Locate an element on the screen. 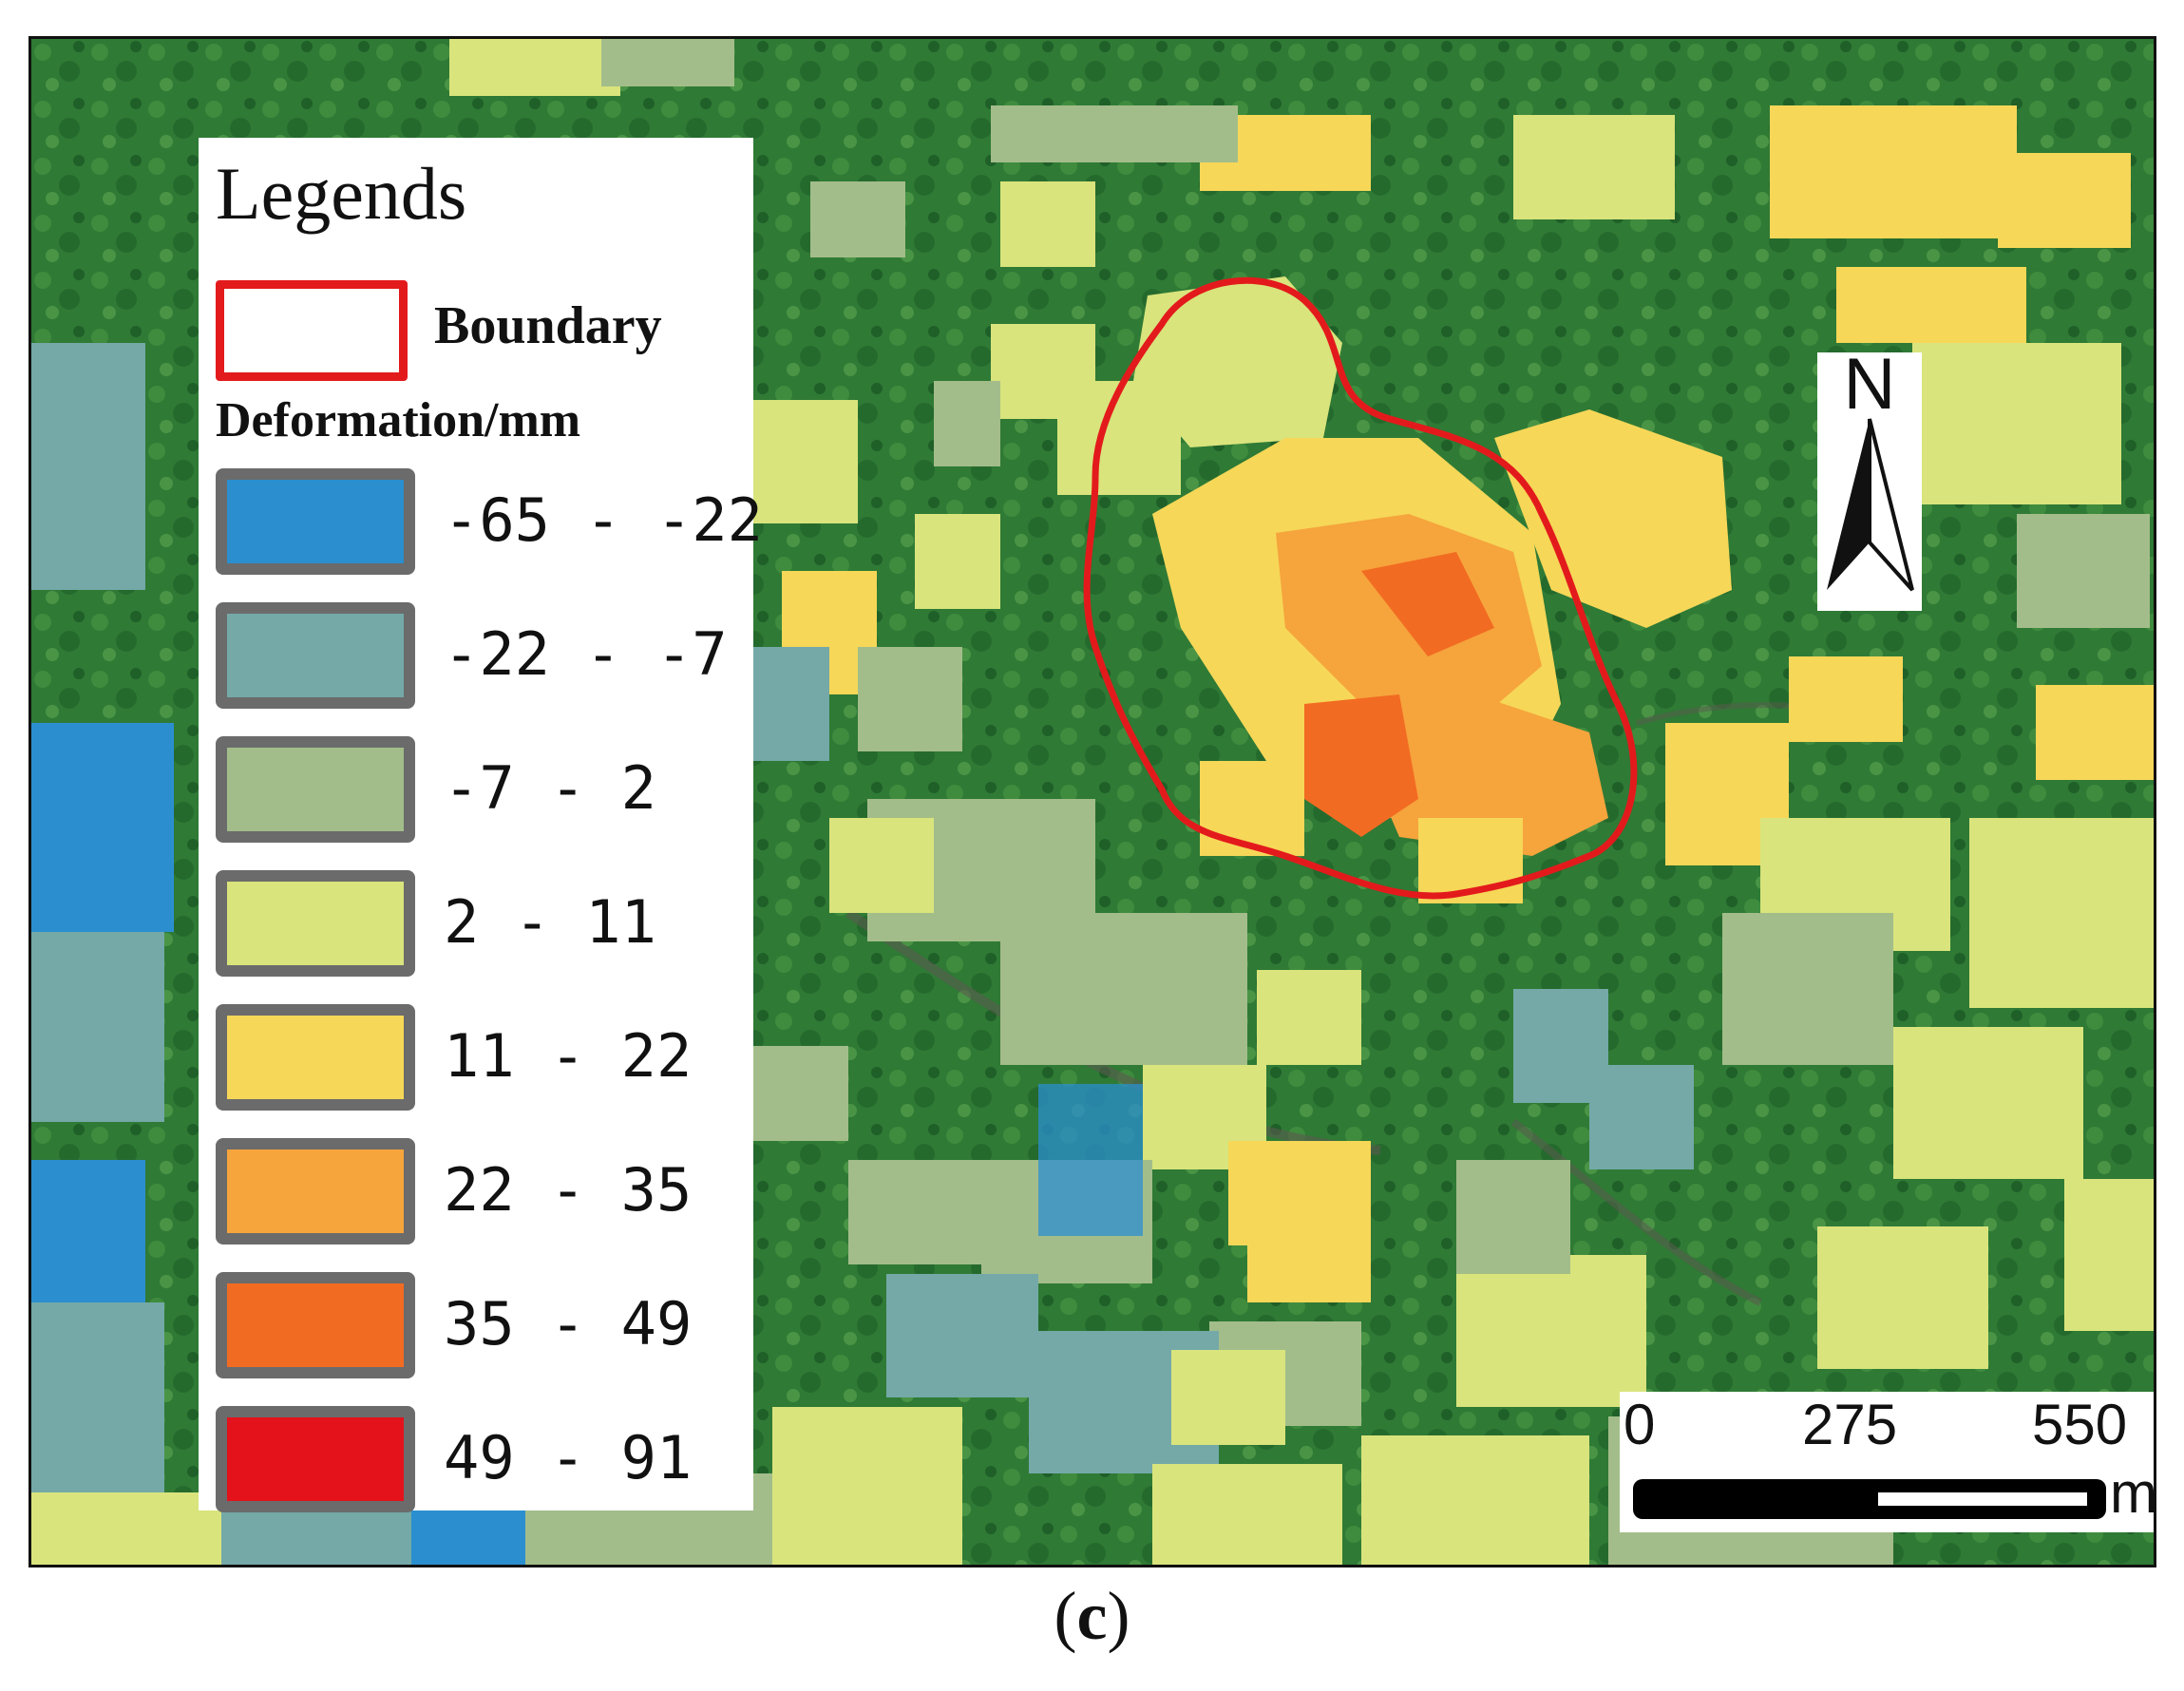 The image size is (2184, 1691). legend-class-row: 35 - 49 is located at coordinates (482, 1325).